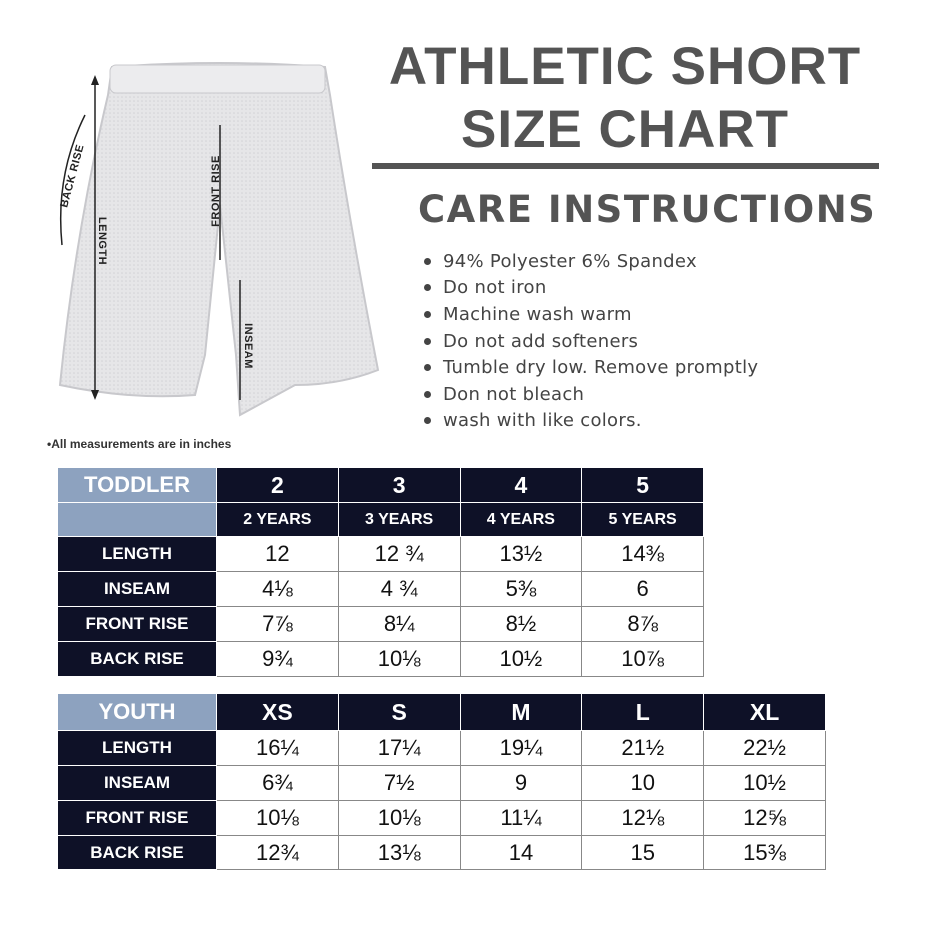 This screenshot has width=934, height=934. What do you see at coordinates (642, 659) in the screenshot?
I see `cell: 10⅞` at bounding box center [642, 659].